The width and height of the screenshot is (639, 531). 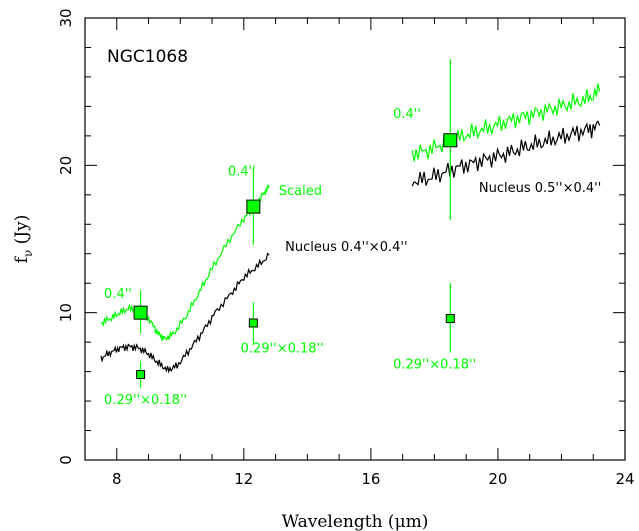 I want to click on y-tick-label: 0, so click(x=66, y=460).